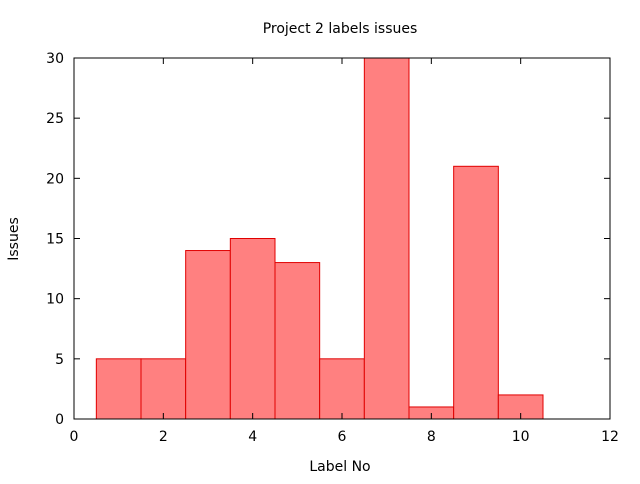 The height and width of the screenshot is (484, 640). What do you see at coordinates (14, 239) in the screenshot?
I see `y-axis-label: Issues` at bounding box center [14, 239].